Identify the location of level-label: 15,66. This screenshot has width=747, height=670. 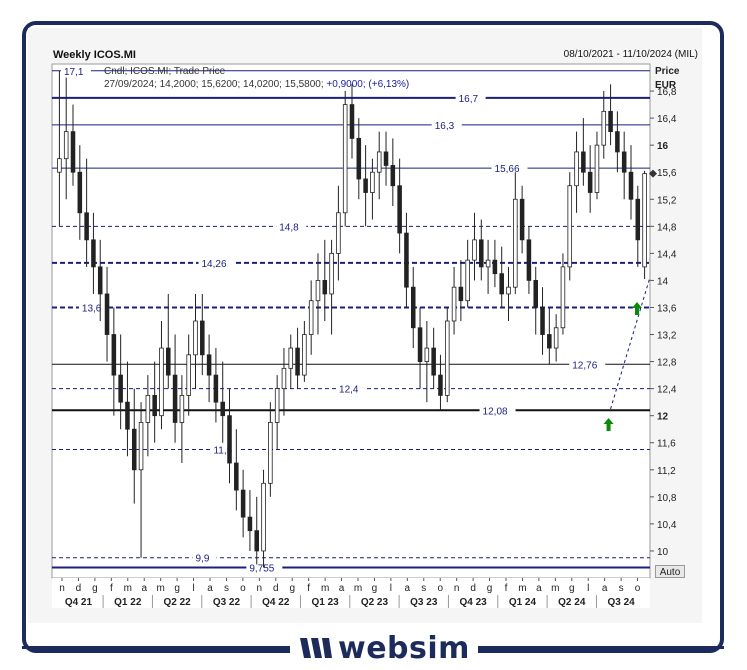
(507, 169).